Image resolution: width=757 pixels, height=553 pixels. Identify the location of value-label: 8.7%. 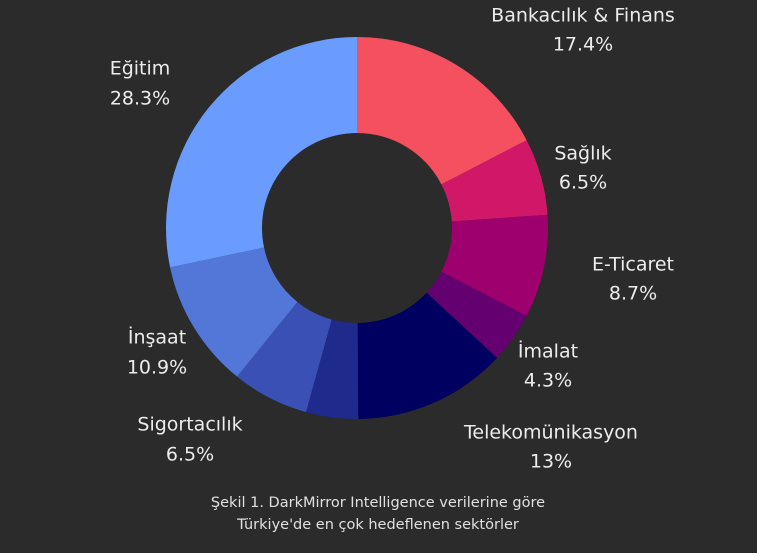
(633, 294).